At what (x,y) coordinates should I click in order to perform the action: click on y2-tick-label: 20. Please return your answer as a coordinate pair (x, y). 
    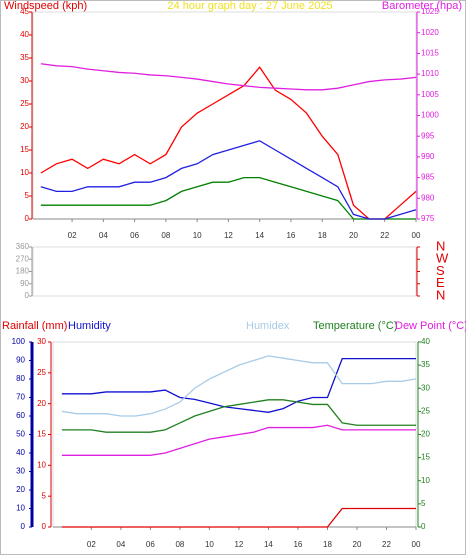
    Looking at the image, I should click on (425, 434).